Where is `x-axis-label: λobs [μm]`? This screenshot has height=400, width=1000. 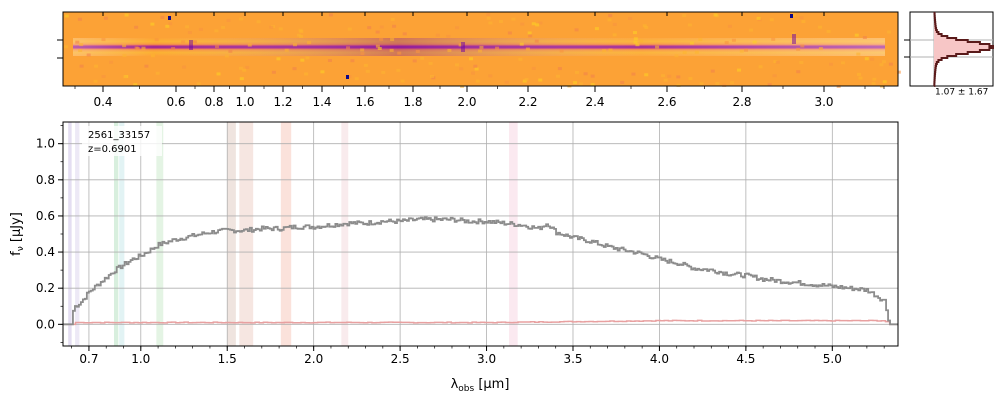
x-axis-label: λobs [μm] is located at coordinates (480, 385).